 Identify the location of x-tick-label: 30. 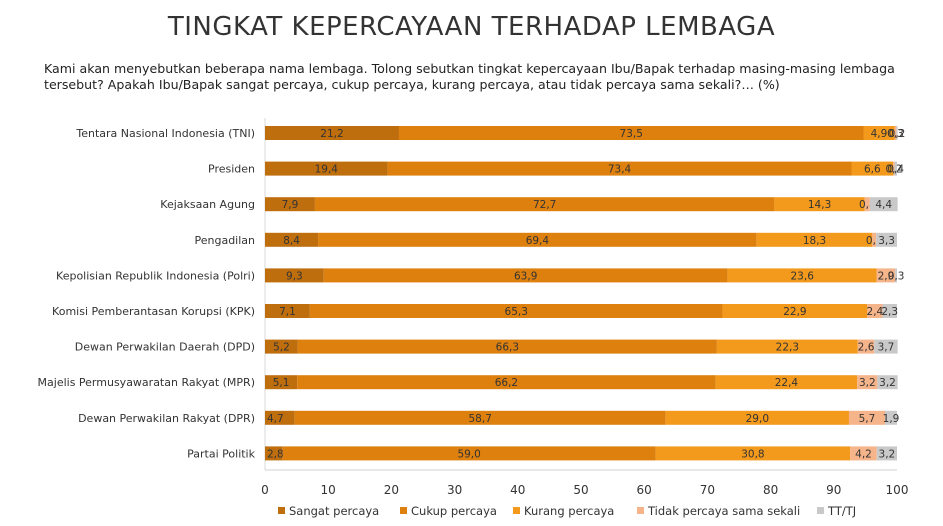
(454, 490).